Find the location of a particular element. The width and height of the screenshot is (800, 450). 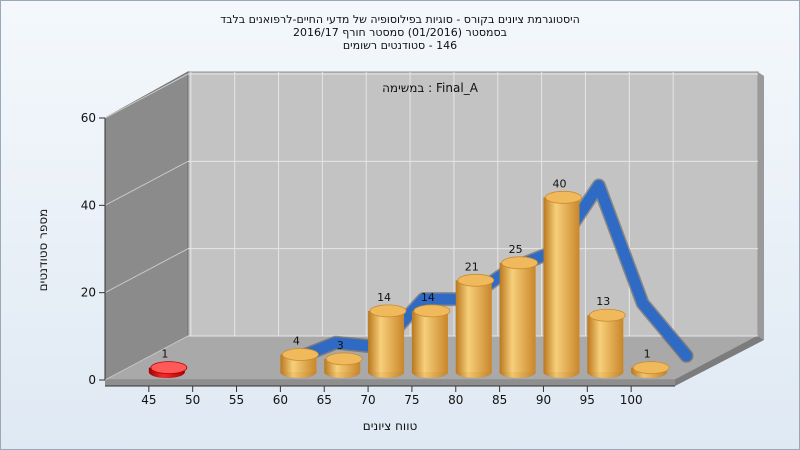

bar-value-label: 4 is located at coordinates (296, 341).